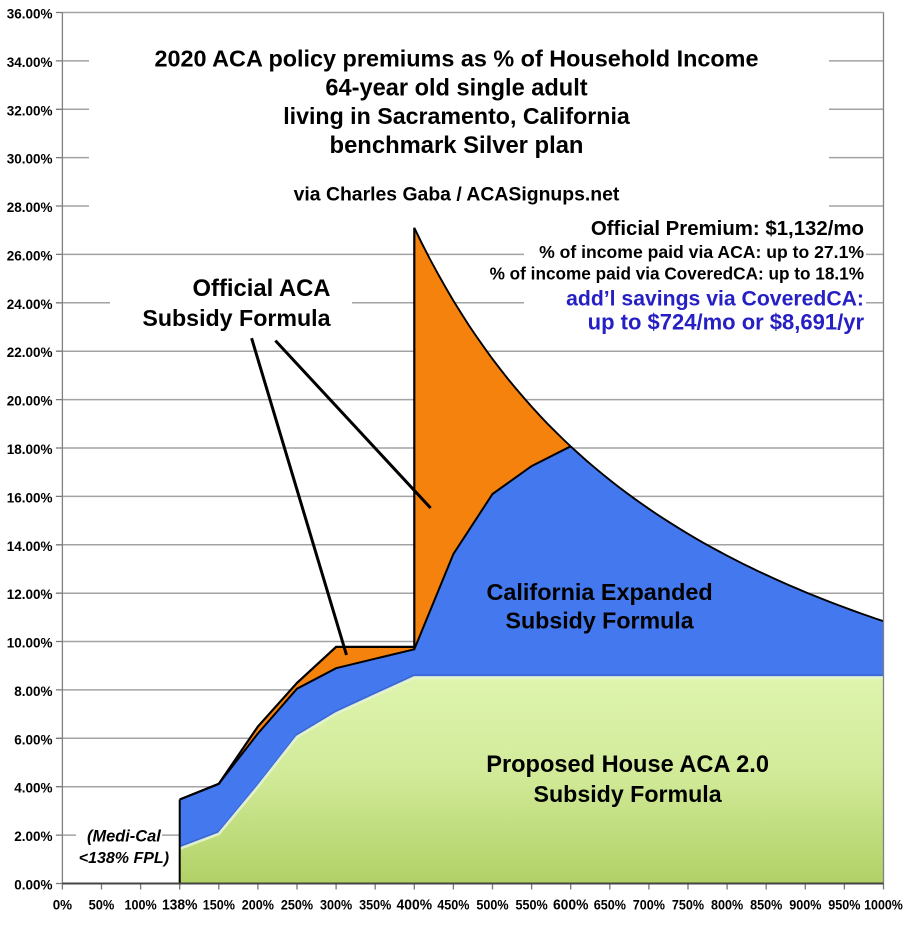 The width and height of the screenshot is (912, 925). What do you see at coordinates (457, 195) in the screenshot?
I see `svg-text:via Charles Gaba / ACASignups.: via Charles Gaba / ACASignups.net` at bounding box center [457, 195].